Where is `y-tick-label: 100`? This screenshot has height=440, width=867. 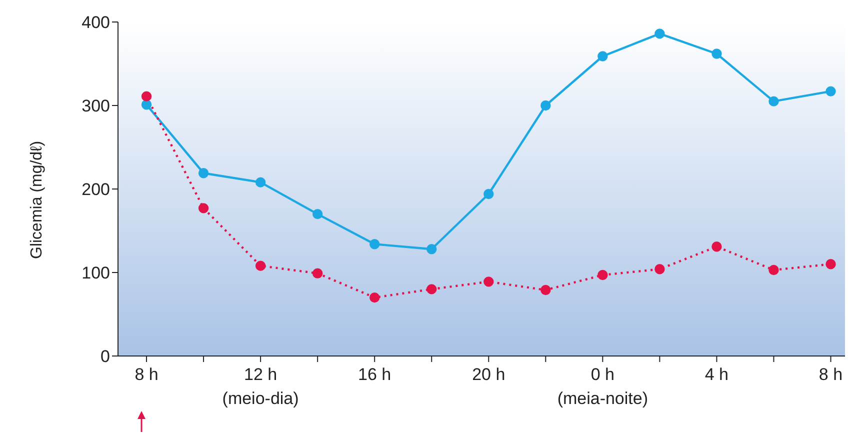
y-tick-label: 100 is located at coordinates (96, 273).